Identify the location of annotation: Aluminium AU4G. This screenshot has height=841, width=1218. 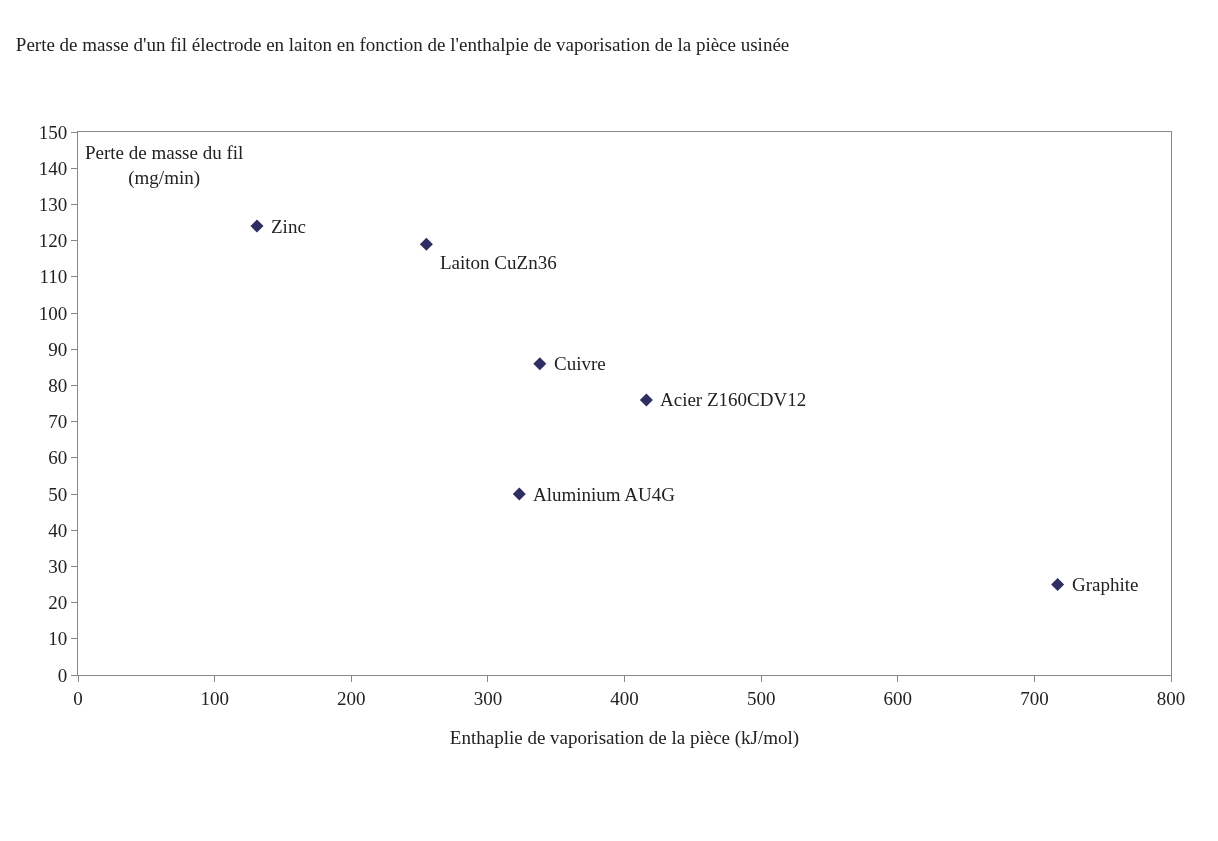
(604, 494).